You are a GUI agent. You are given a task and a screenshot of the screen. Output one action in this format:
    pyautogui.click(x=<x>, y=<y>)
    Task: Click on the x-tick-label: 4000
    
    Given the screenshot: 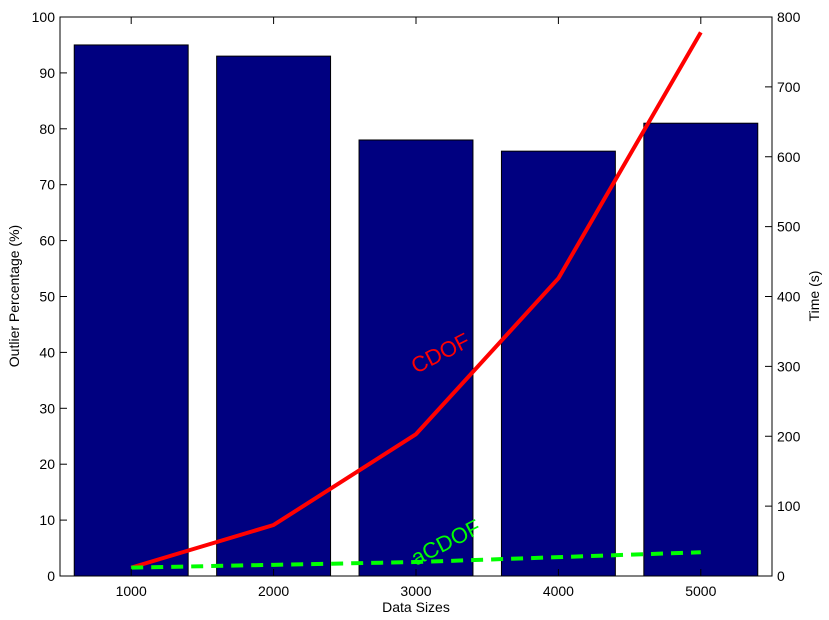 What is the action you would take?
    pyautogui.click(x=558, y=591)
    